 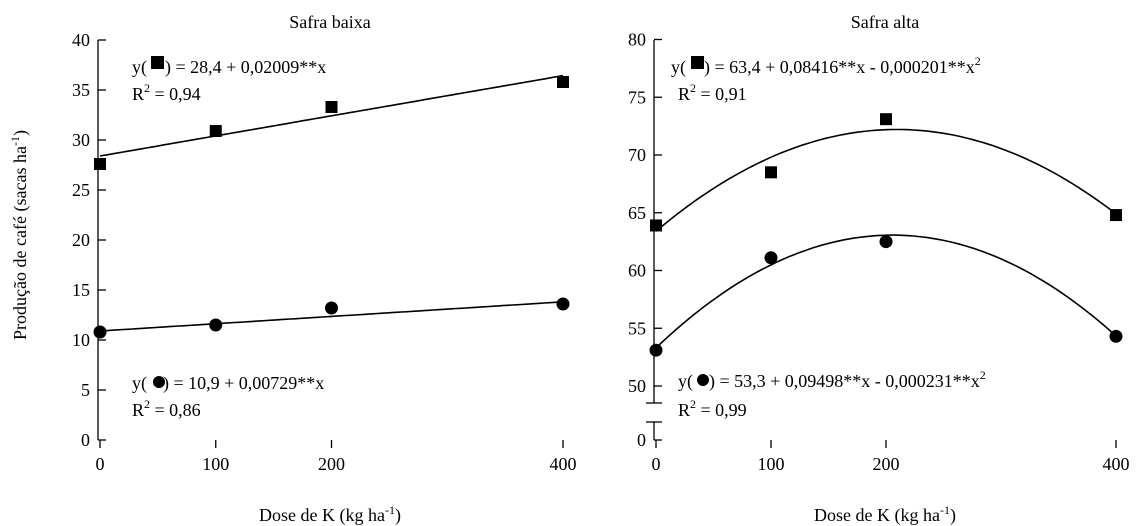 I want to click on r2-circle: R2 = 0,99, so click(x=712, y=408).